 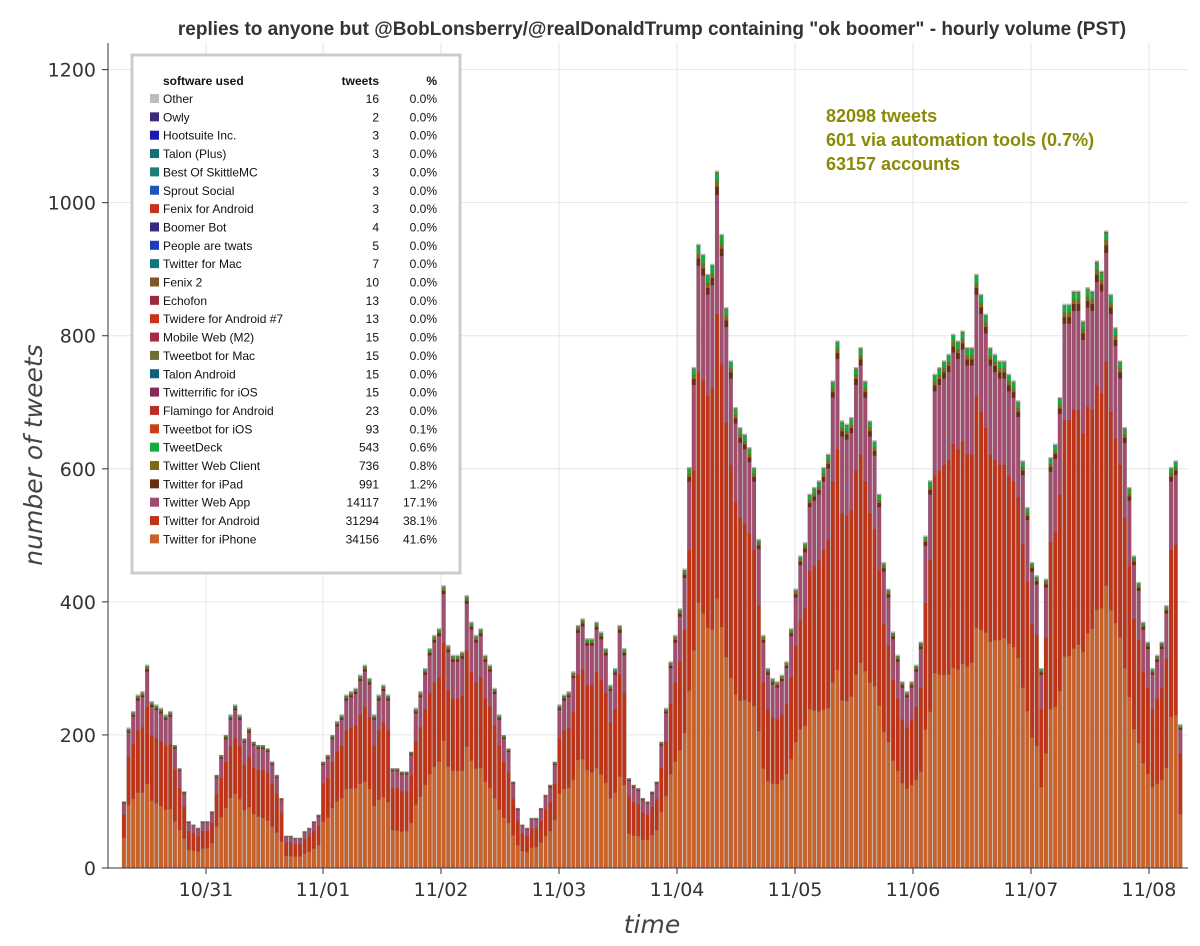 I want to click on legend-tweet-count: 15, so click(x=373, y=356).